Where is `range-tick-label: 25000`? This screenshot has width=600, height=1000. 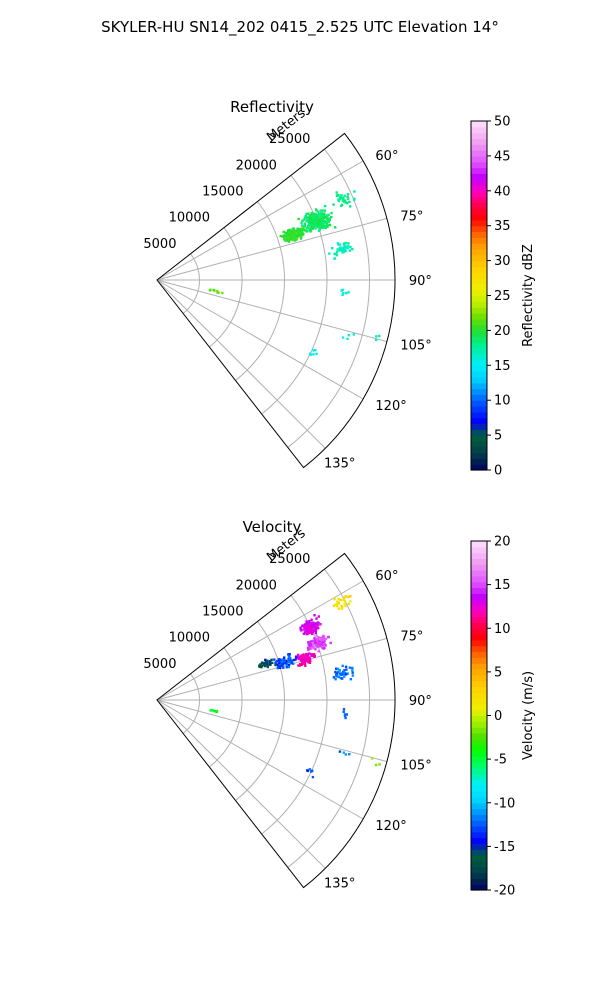
range-tick-label: 25000 is located at coordinates (289, 139).